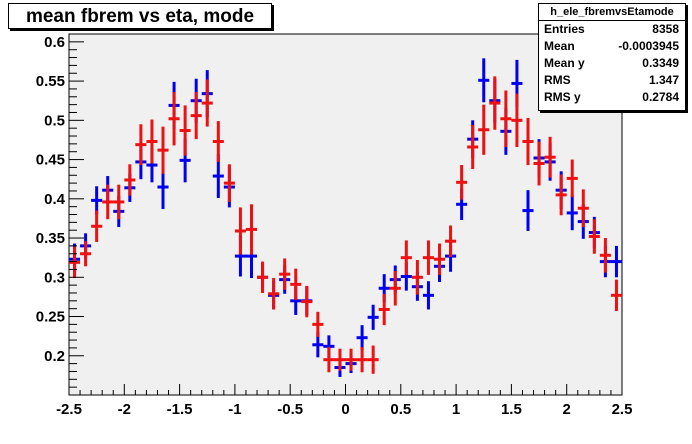  Describe the element at coordinates (612, 29) in the screenshot. I see `stats-row-entries: Entries 8358` at that location.